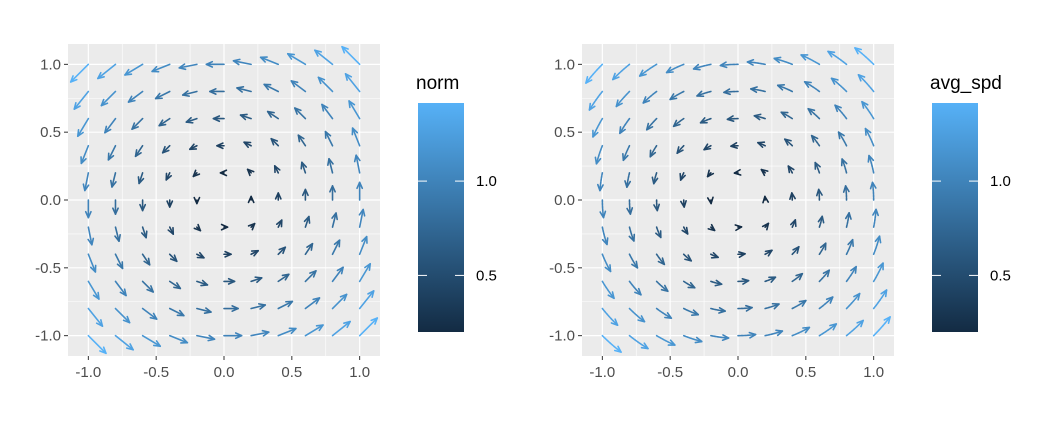  What do you see at coordinates (437, 83) in the screenshot?
I see `legend-title: norm` at bounding box center [437, 83].